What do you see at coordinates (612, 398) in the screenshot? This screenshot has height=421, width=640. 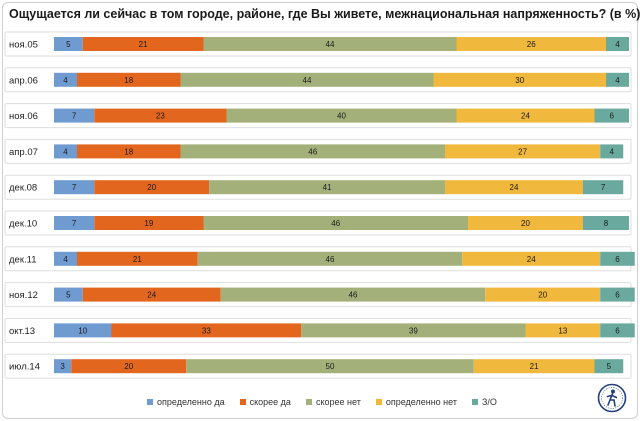 I see `organization-logo-icon` at bounding box center [612, 398].